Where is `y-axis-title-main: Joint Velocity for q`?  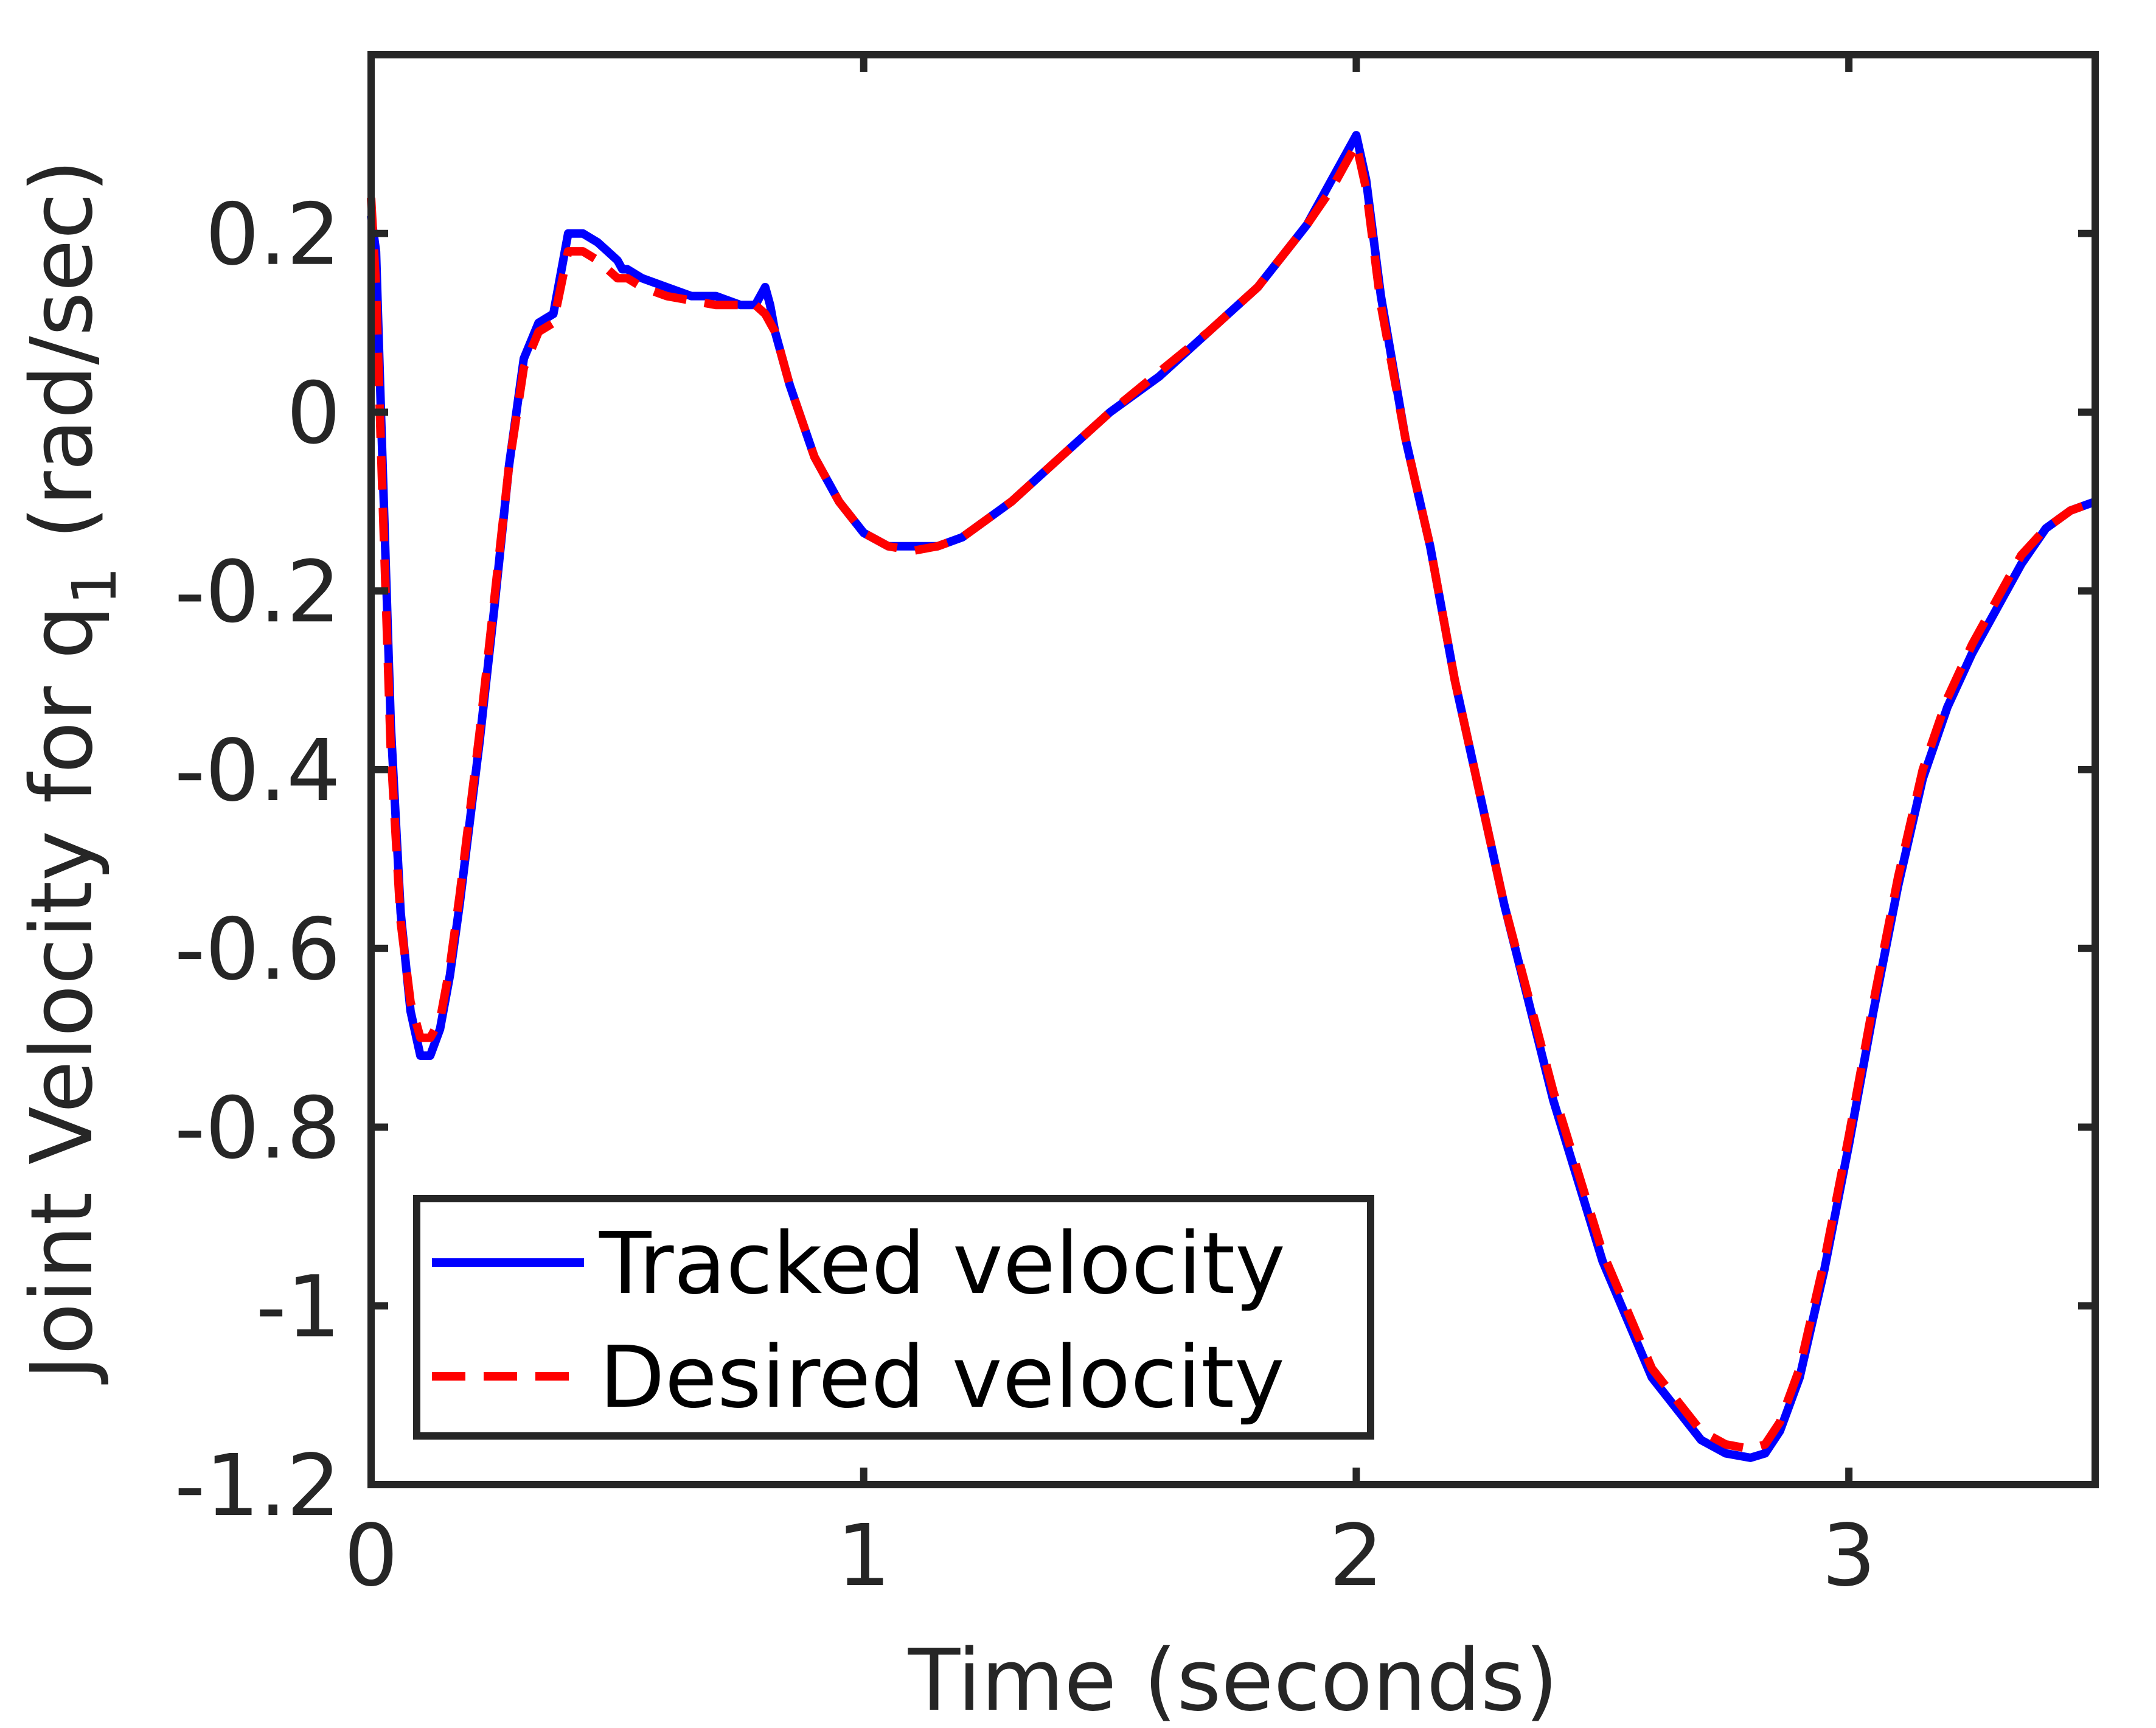 y-axis-title-main: Joint Velocity for q is located at coordinates (63, 995).